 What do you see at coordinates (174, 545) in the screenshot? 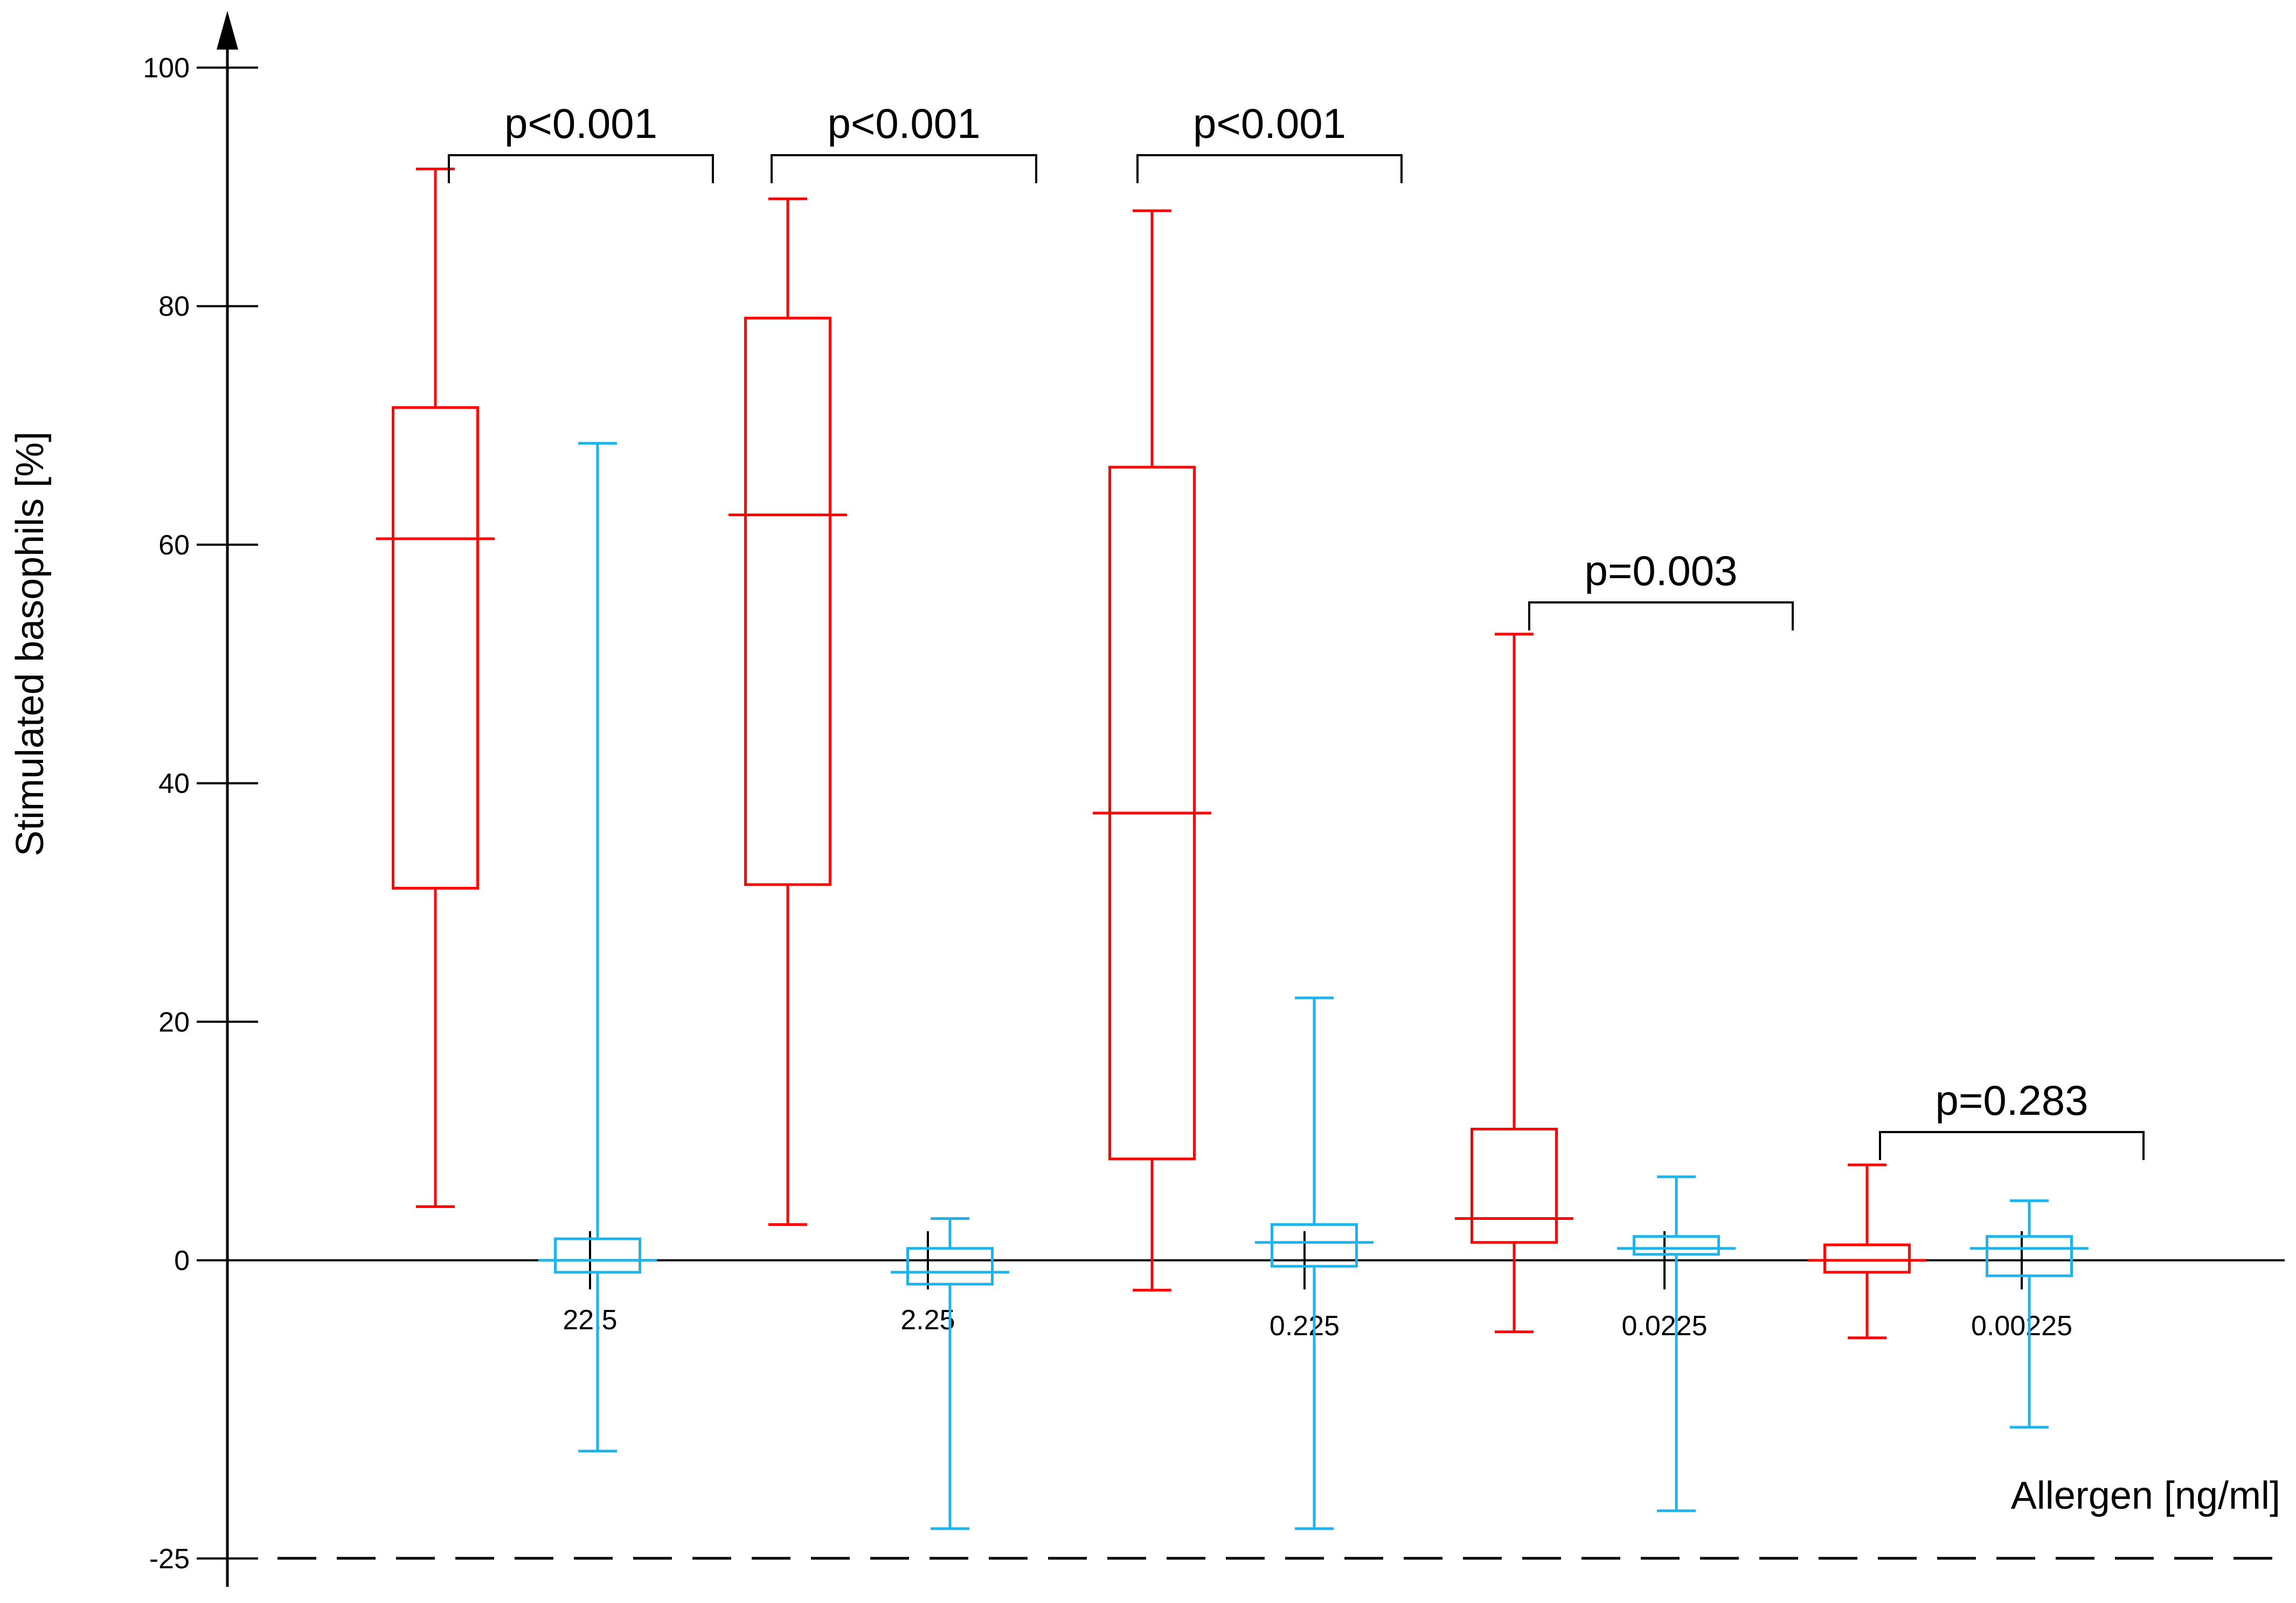
I see `y-tick-label: 60` at bounding box center [174, 545].